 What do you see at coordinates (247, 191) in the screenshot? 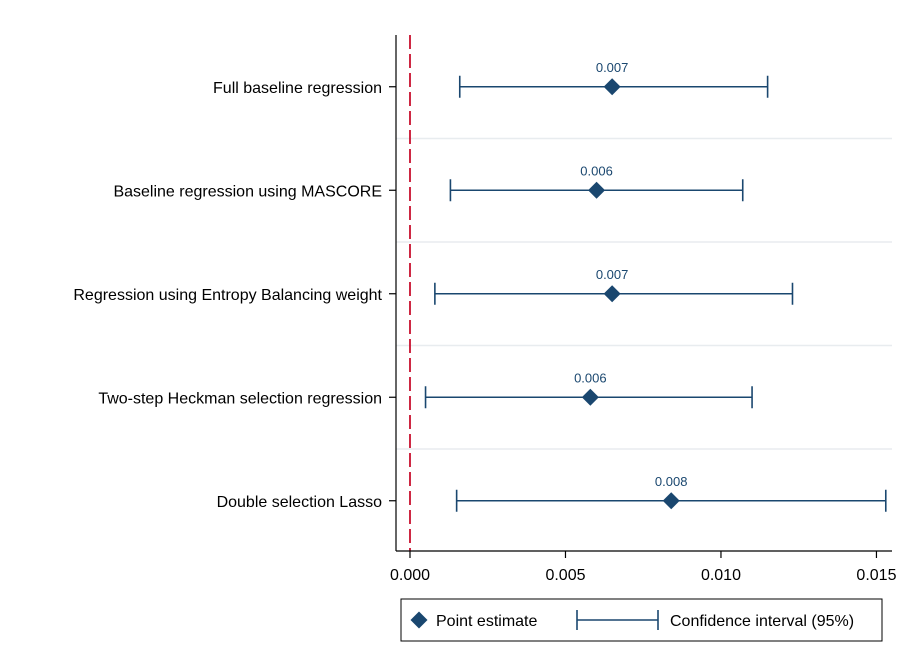
I see `category-label: Baseline regression using MASCORE` at bounding box center [247, 191].